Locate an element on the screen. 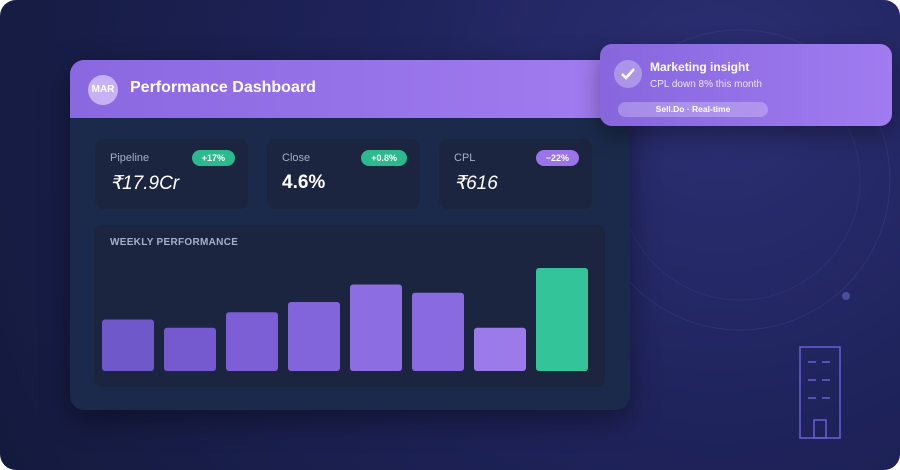 This screenshot has width=900, height=470. chart is located at coordinates (345, 319).